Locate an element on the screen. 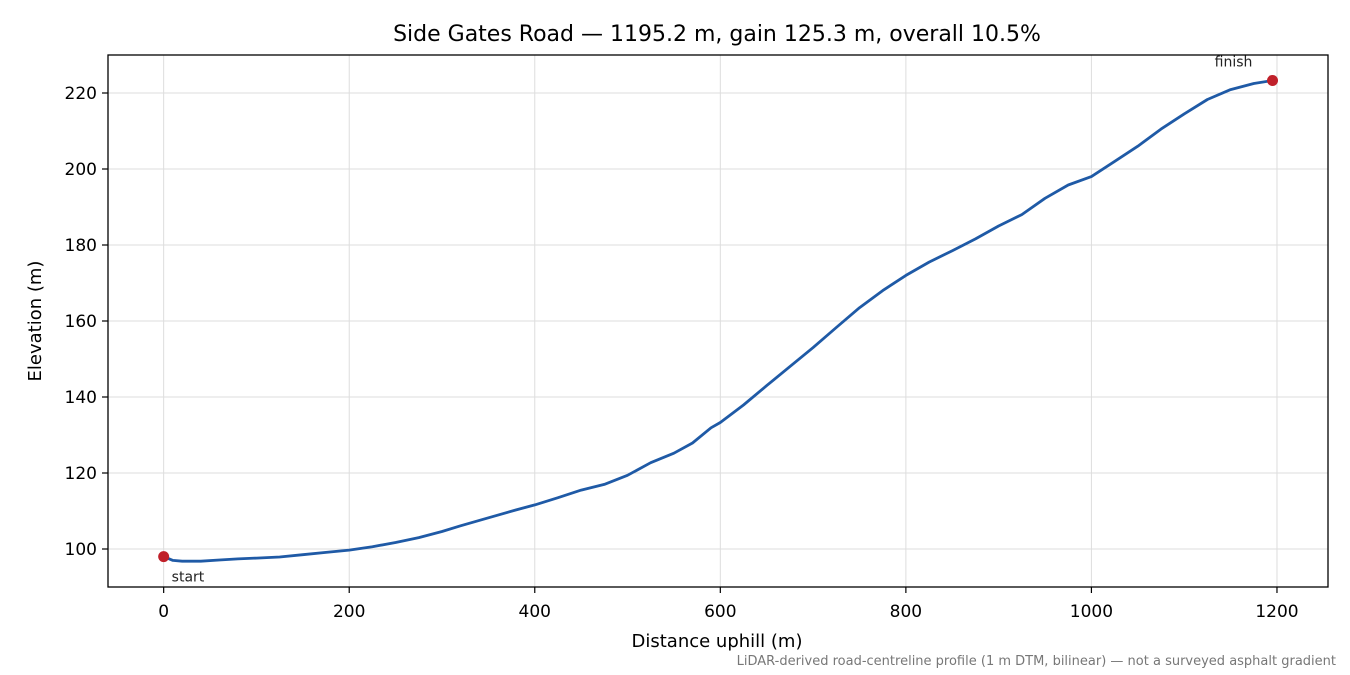 The height and width of the screenshot is (675, 1350). x-tick-label: 400 is located at coordinates (535, 612).